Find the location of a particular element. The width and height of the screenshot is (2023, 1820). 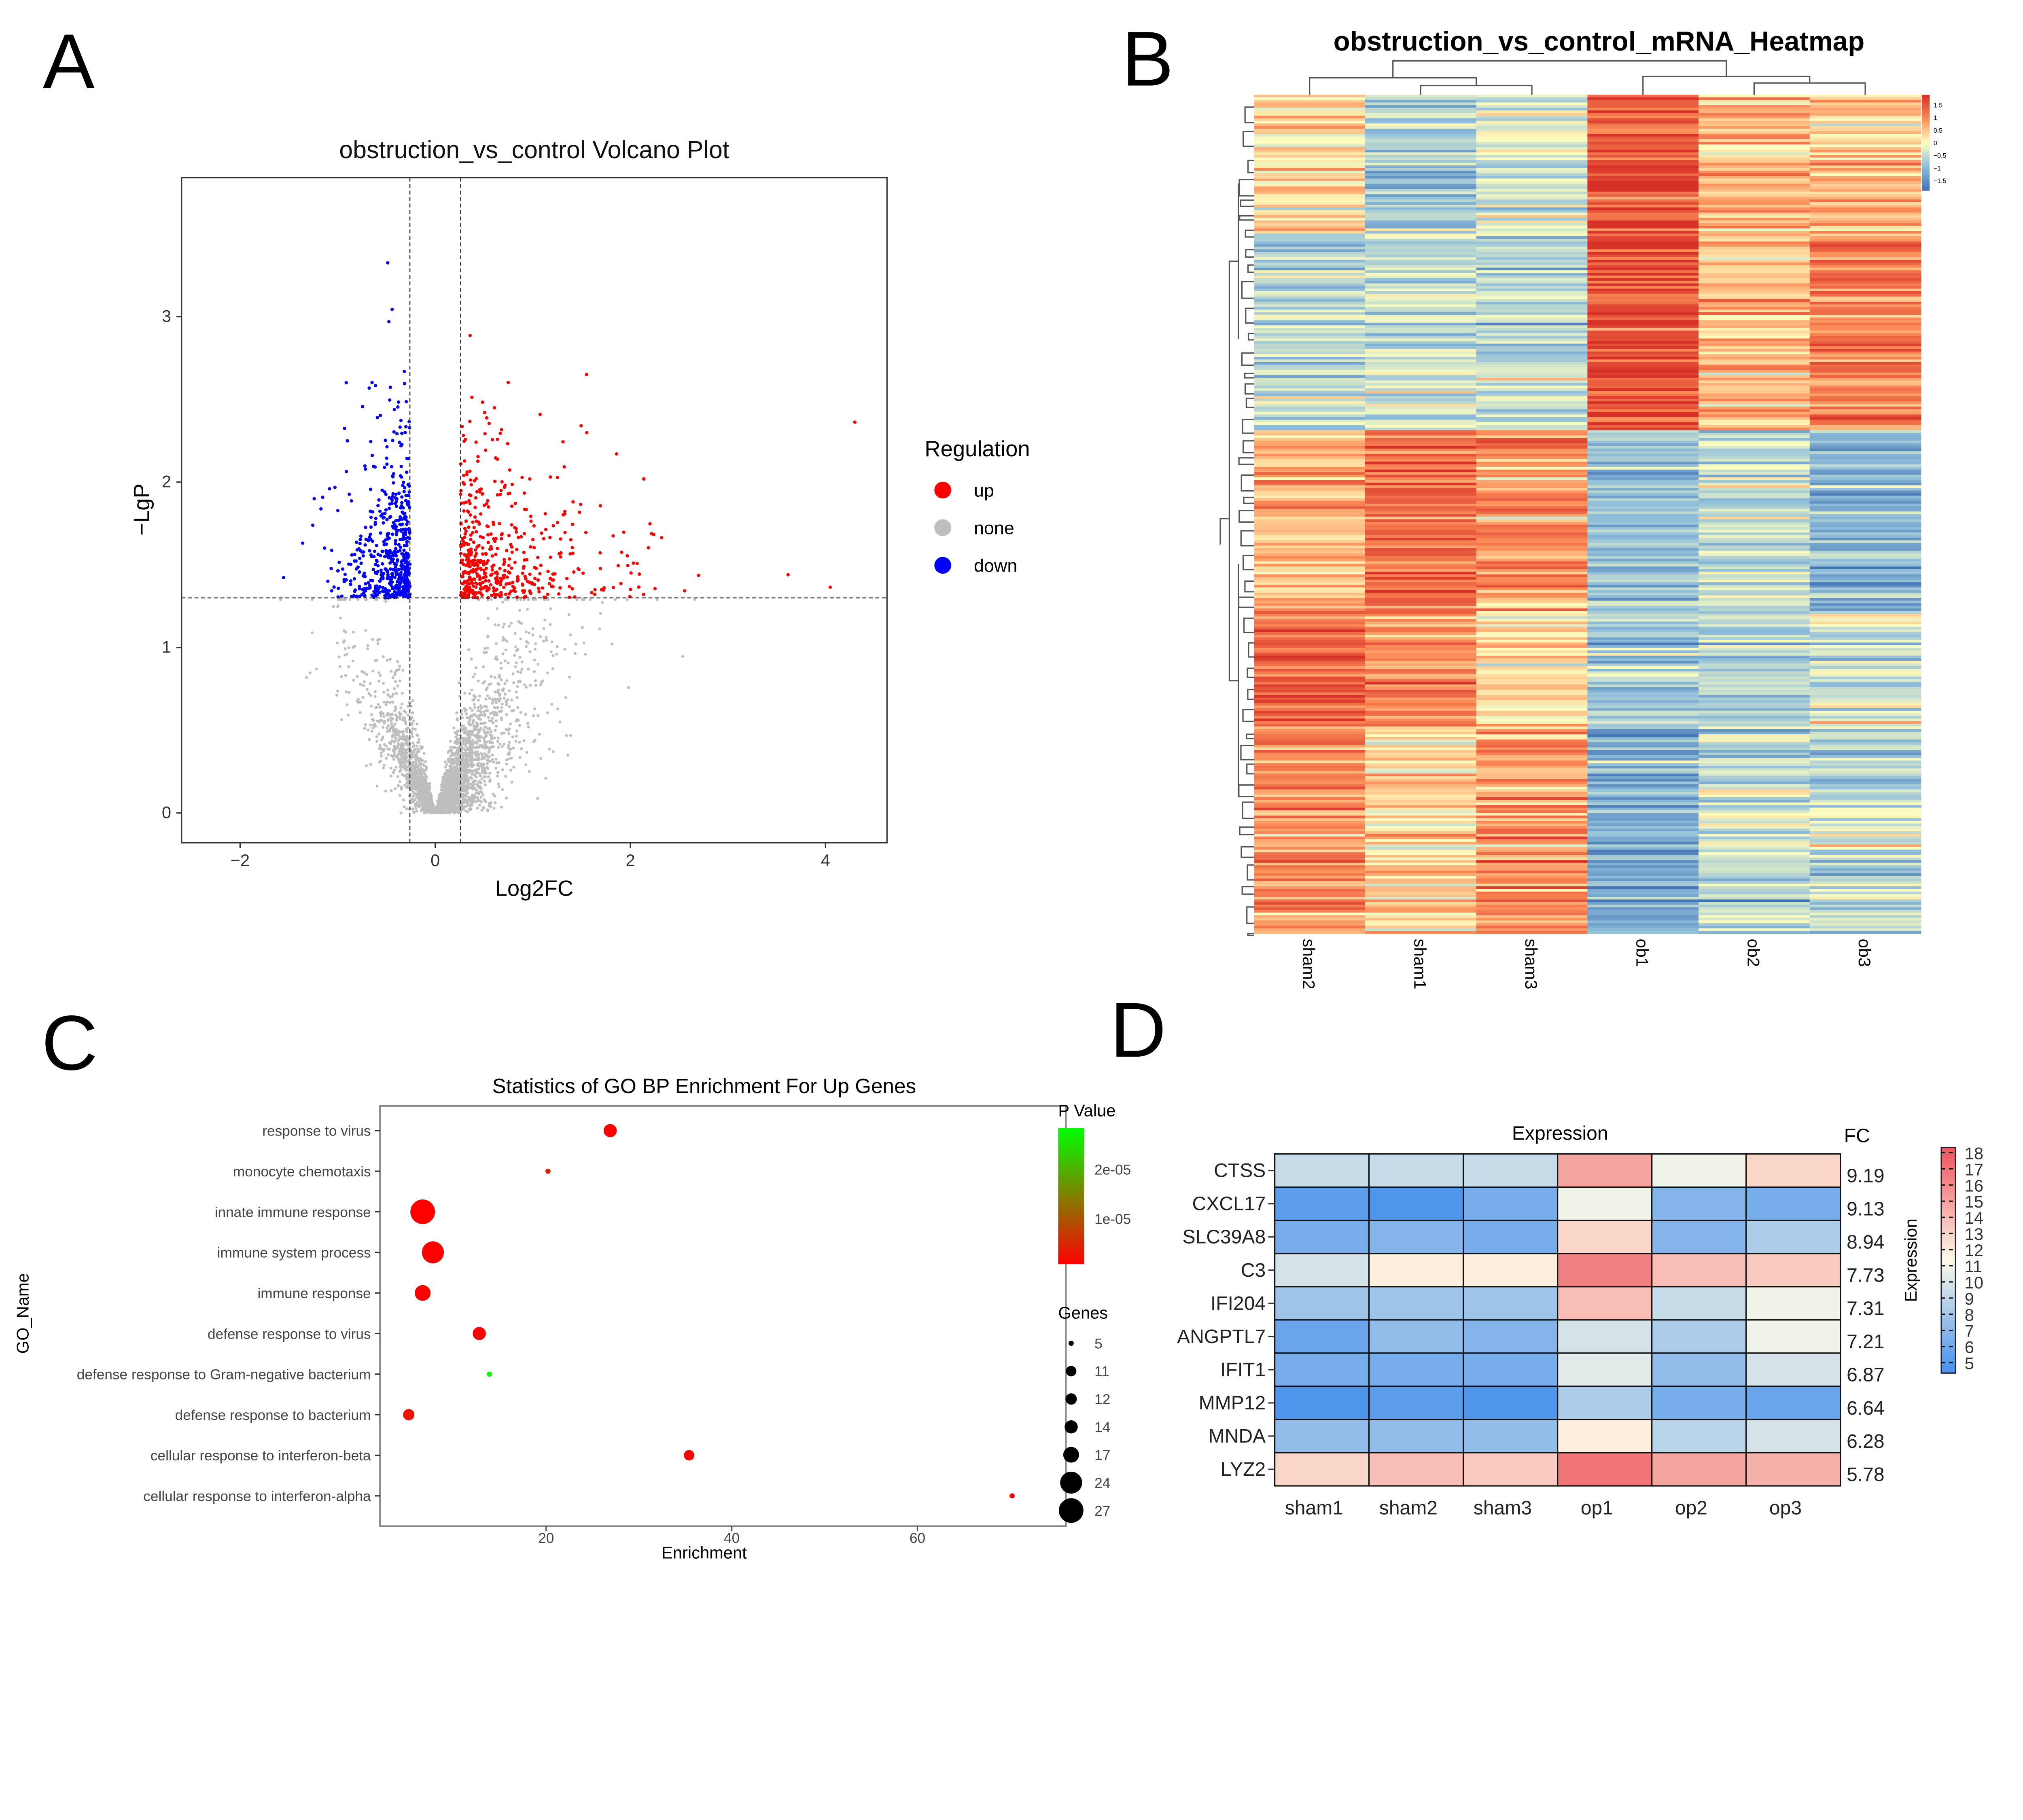

x-tick-label: −2 is located at coordinates (240, 861).